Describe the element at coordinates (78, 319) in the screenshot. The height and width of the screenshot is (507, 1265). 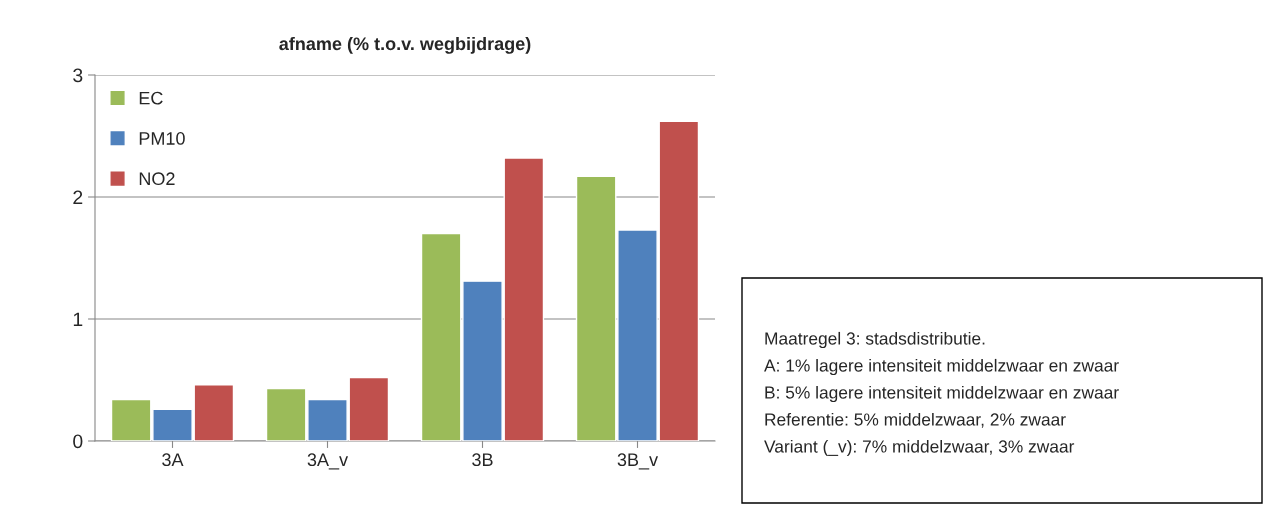
I see `y-tick-label: 1` at that location.